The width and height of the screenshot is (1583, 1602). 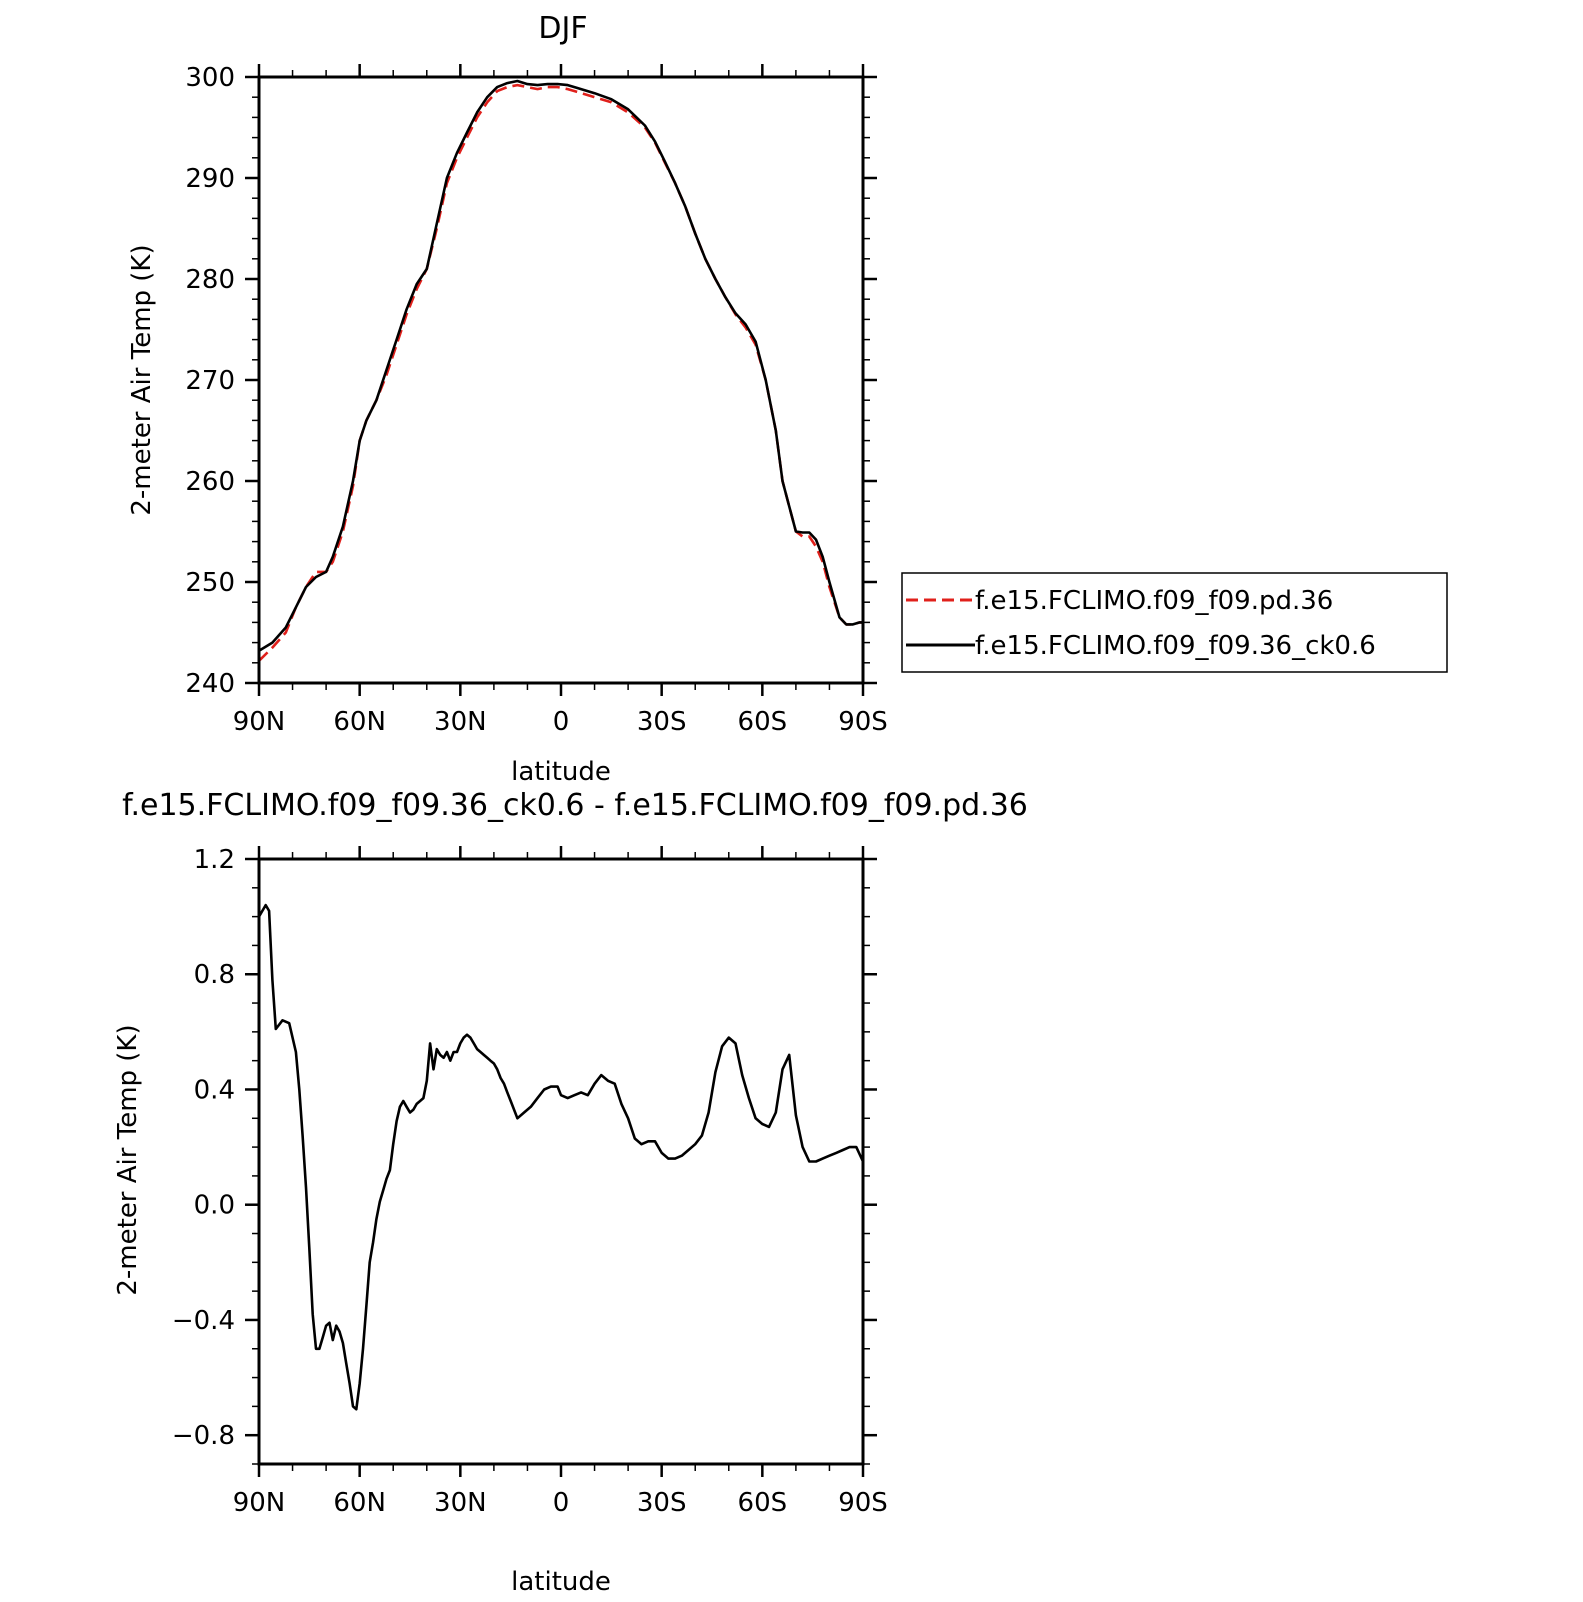 What do you see at coordinates (203, 1436) in the screenshot?
I see `y-tick-label: −0.8` at bounding box center [203, 1436].